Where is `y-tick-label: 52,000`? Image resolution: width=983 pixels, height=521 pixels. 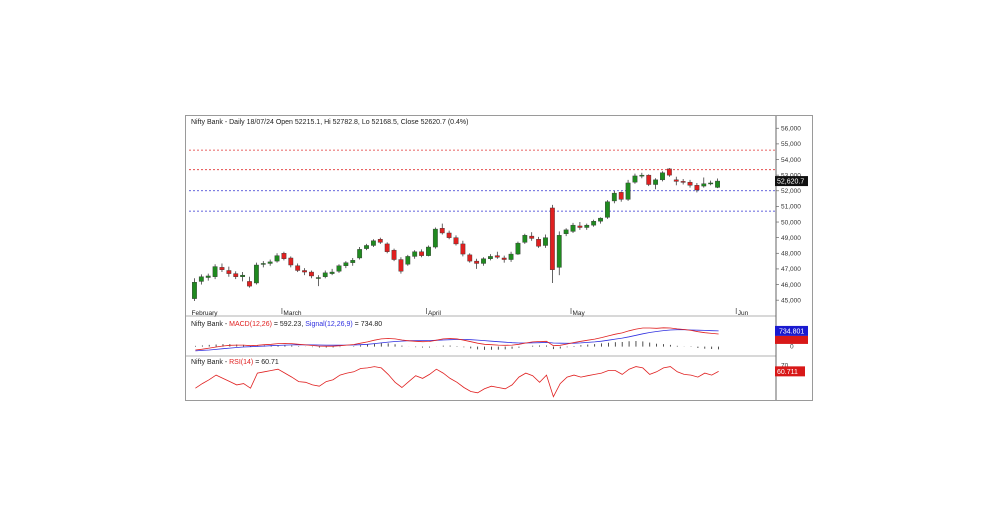 y-tick-label: 52,000 is located at coordinates (791, 191).